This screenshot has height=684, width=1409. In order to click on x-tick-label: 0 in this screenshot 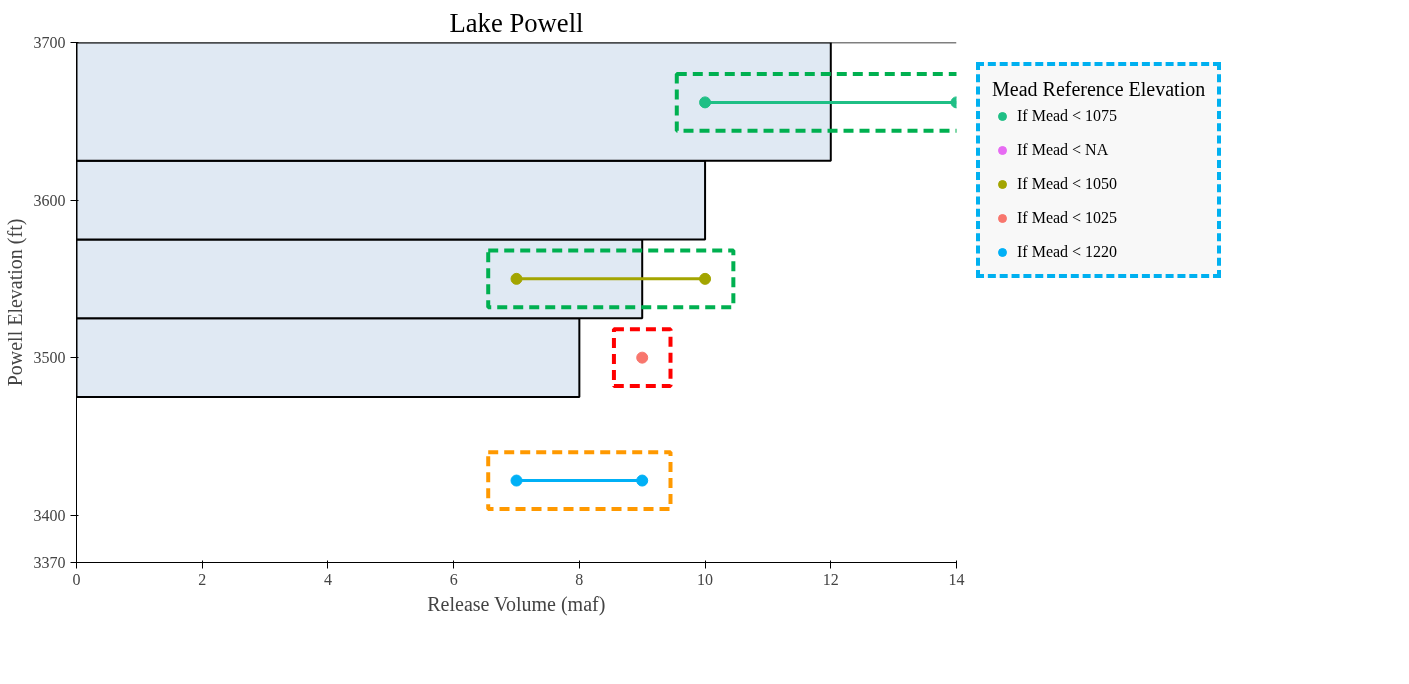, I will do `click(76, 579)`.